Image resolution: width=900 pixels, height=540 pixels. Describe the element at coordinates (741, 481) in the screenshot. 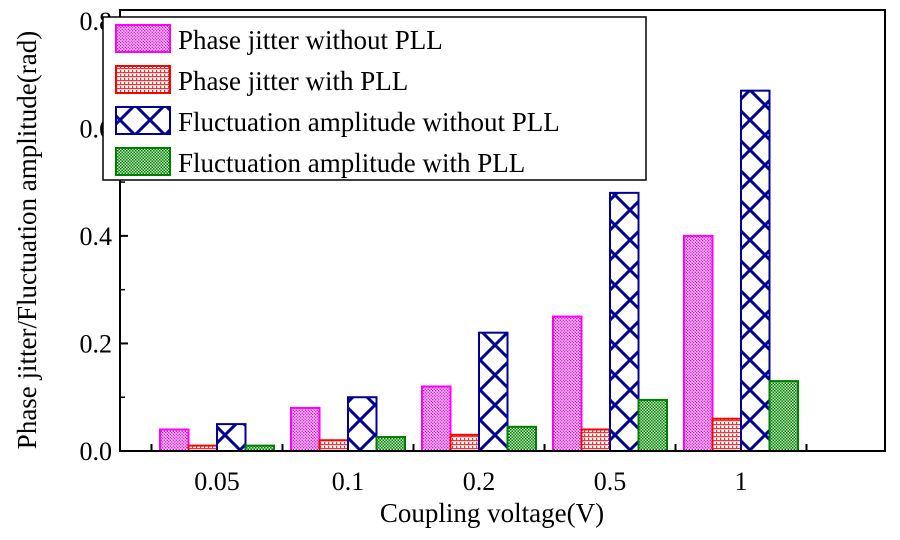

I see `x-tick-label: 1` at that location.